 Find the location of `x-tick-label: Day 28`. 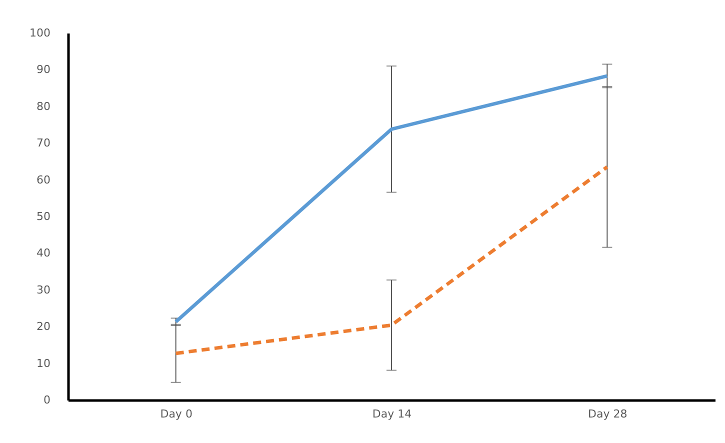

x-tick-label: Day 28 is located at coordinates (608, 414).